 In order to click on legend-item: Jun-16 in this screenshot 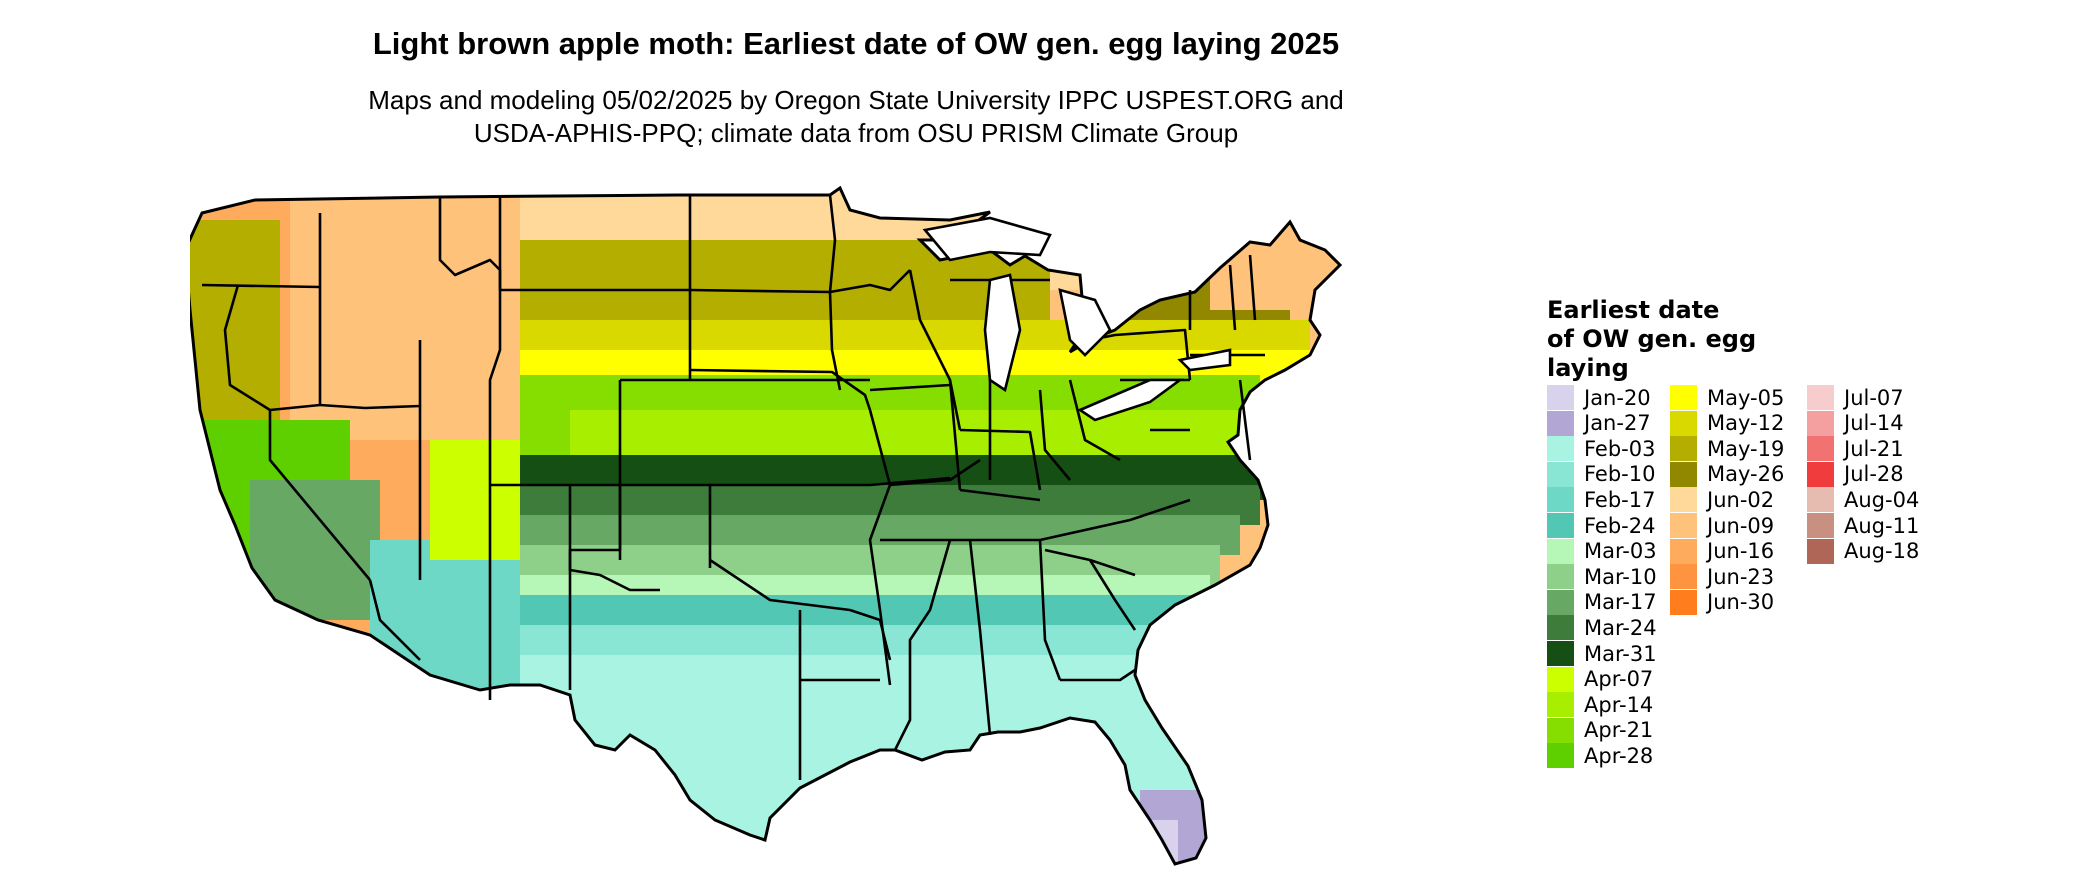, I will do `click(1722, 551)`.